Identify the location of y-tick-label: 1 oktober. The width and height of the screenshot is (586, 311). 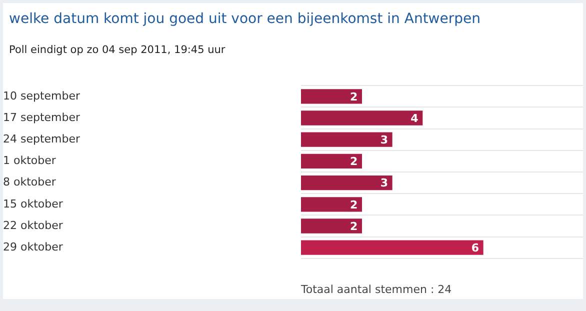
(29, 161).